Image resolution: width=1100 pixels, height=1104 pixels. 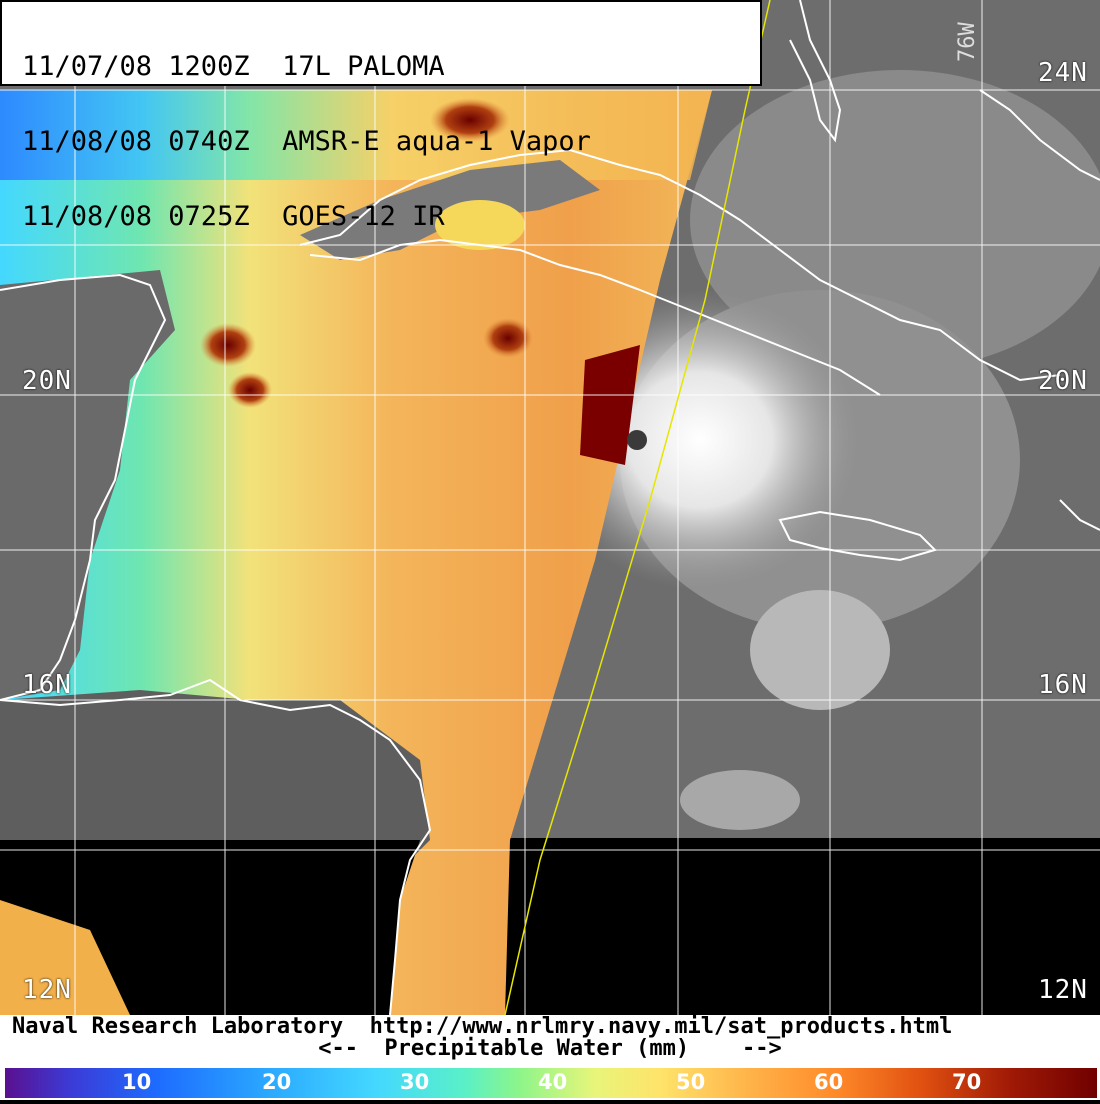 What do you see at coordinates (47, 381) in the screenshot?
I see `lat-label-20n-left: 20N` at bounding box center [47, 381].